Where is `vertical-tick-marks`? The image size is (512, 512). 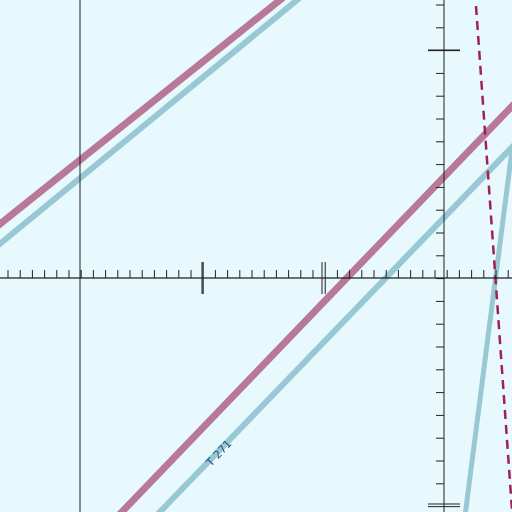
vertical-tick-marks is located at coordinates (444, 256).